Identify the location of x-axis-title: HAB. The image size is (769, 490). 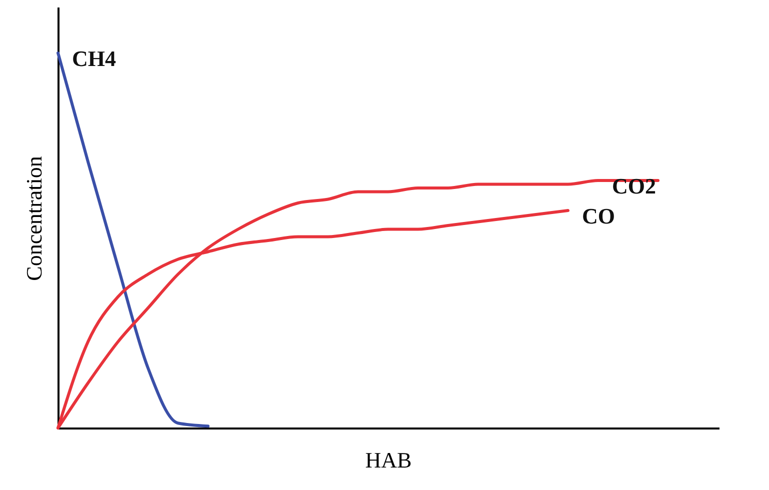
(388, 460).